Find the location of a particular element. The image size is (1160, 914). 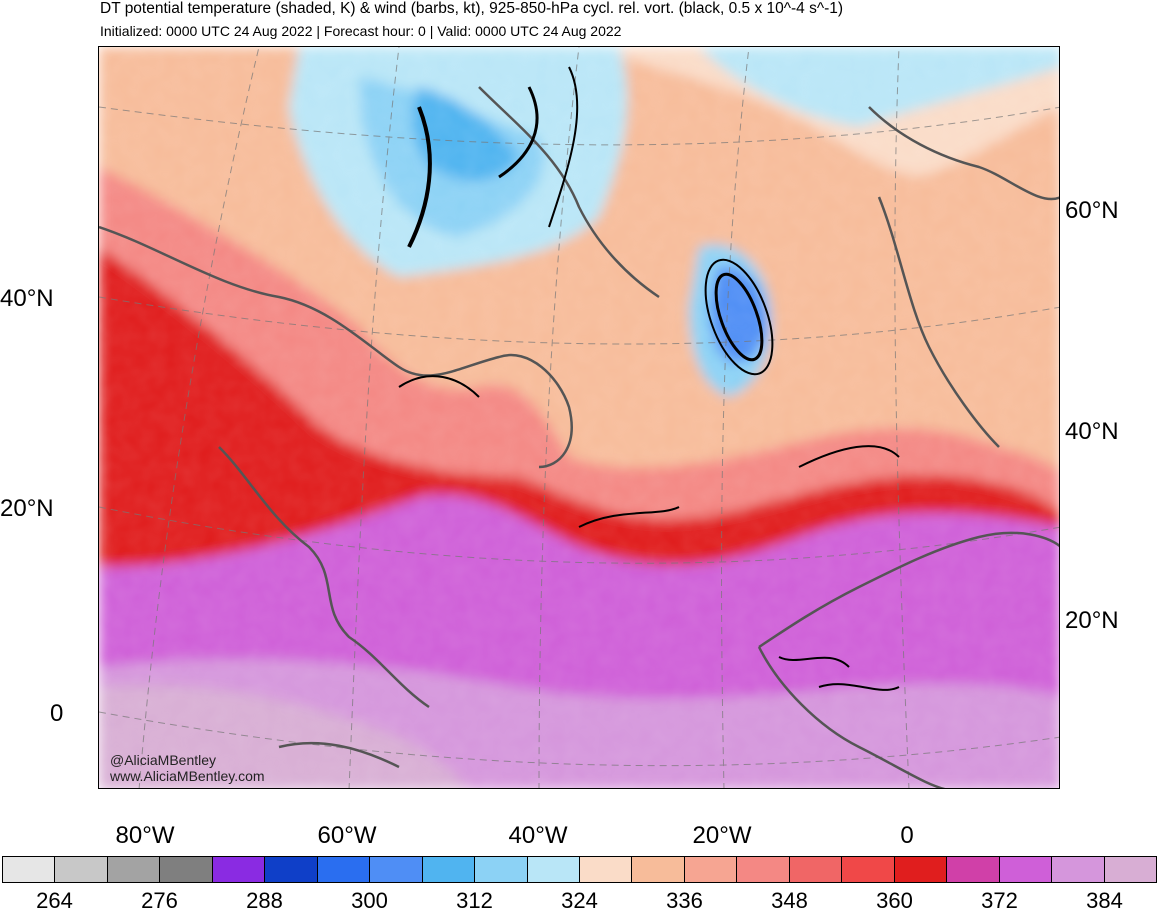

colorbar-label: 300 is located at coordinates (369, 900).